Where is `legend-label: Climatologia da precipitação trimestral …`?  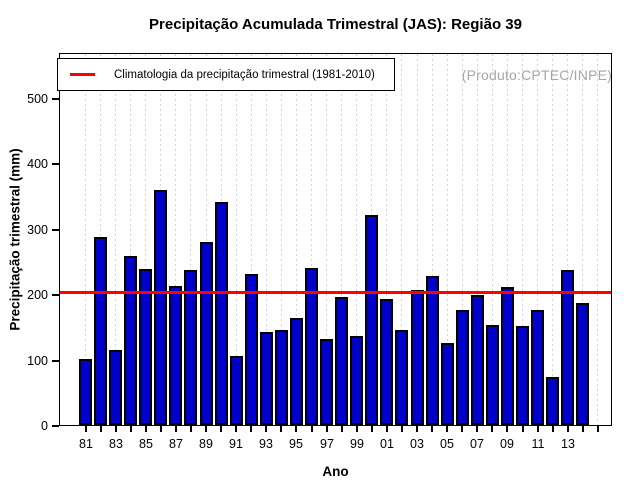
legend-label: Climatologia da precipitação trimestral … is located at coordinates (244, 74).